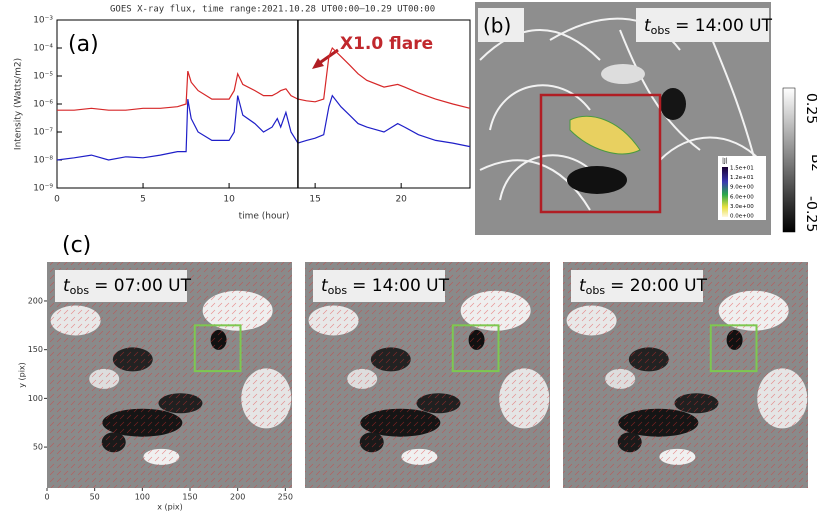  Describe the element at coordinates (43, 189) in the screenshot. I see `y-tick-label: 10⁻⁹` at that location.